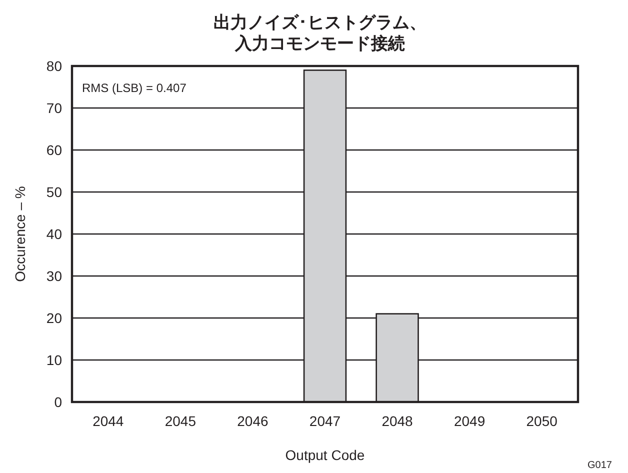  What do you see at coordinates (398, 421) in the screenshot?
I see `x-tick-label: 2048` at bounding box center [398, 421].